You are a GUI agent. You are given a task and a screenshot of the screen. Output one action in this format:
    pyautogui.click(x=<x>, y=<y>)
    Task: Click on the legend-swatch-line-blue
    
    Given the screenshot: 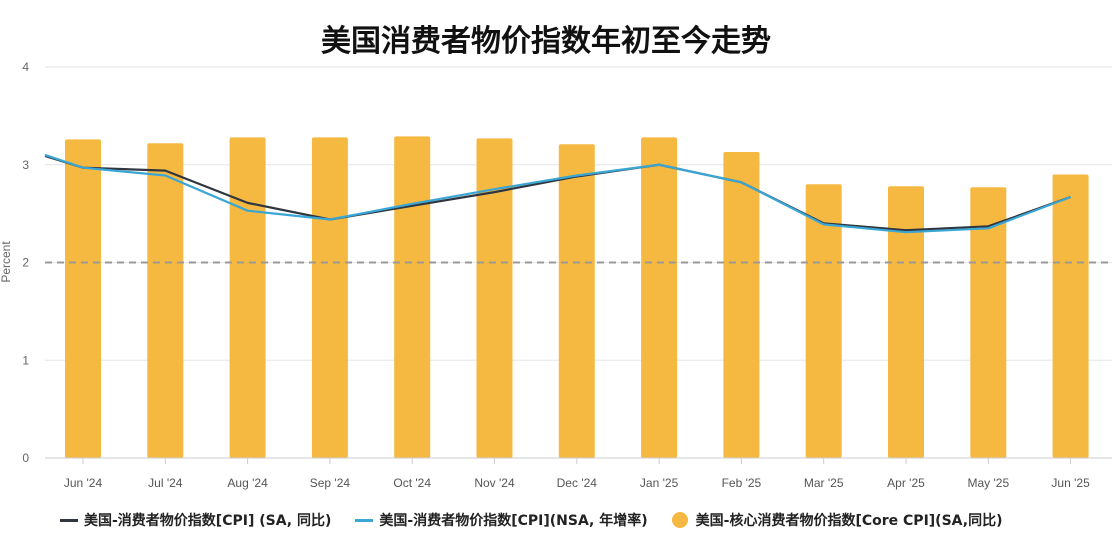 What is the action you would take?
    pyautogui.click(x=364, y=520)
    